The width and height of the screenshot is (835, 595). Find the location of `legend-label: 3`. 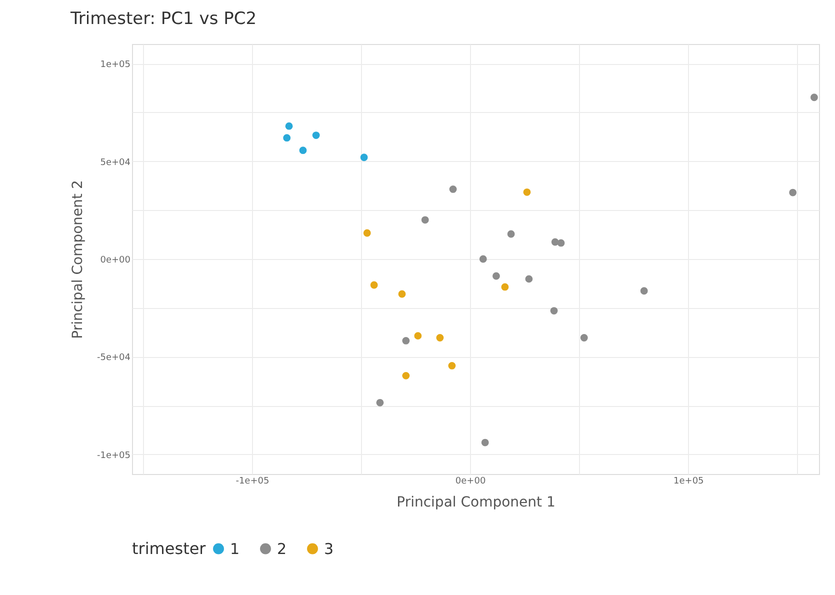

legend-label: 3 is located at coordinates (329, 549).